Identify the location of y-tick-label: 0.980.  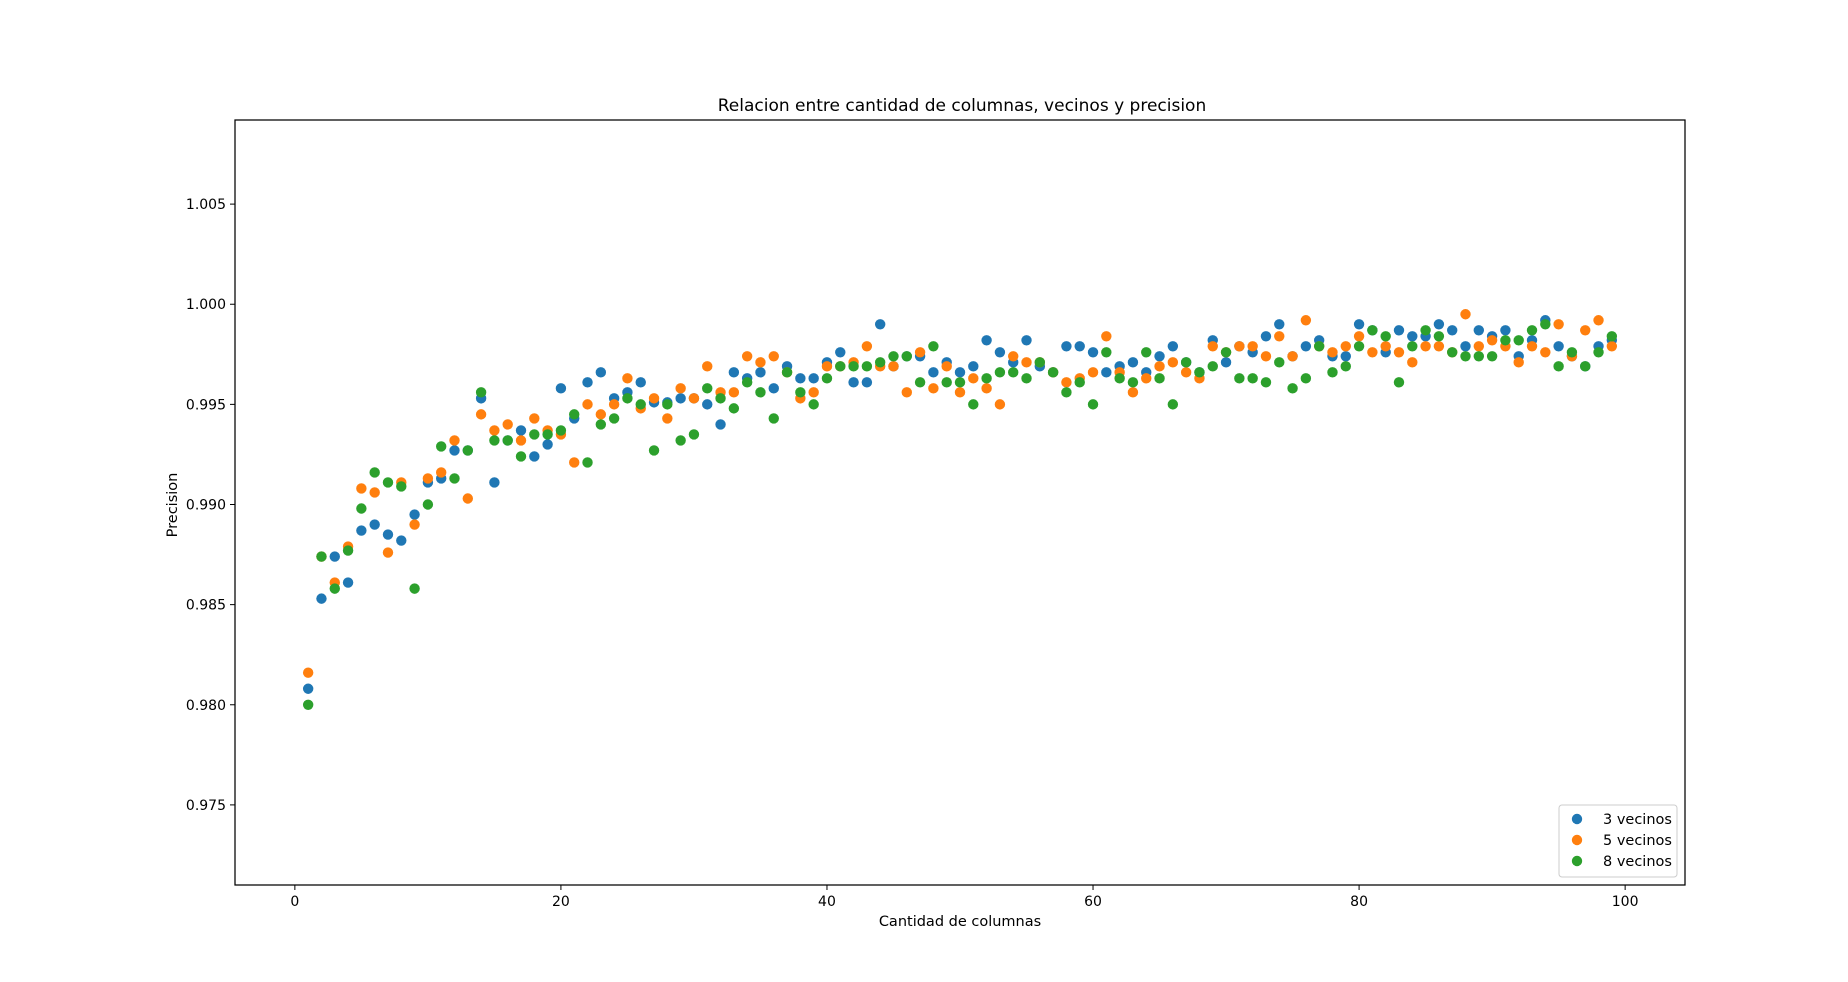
(206, 706).